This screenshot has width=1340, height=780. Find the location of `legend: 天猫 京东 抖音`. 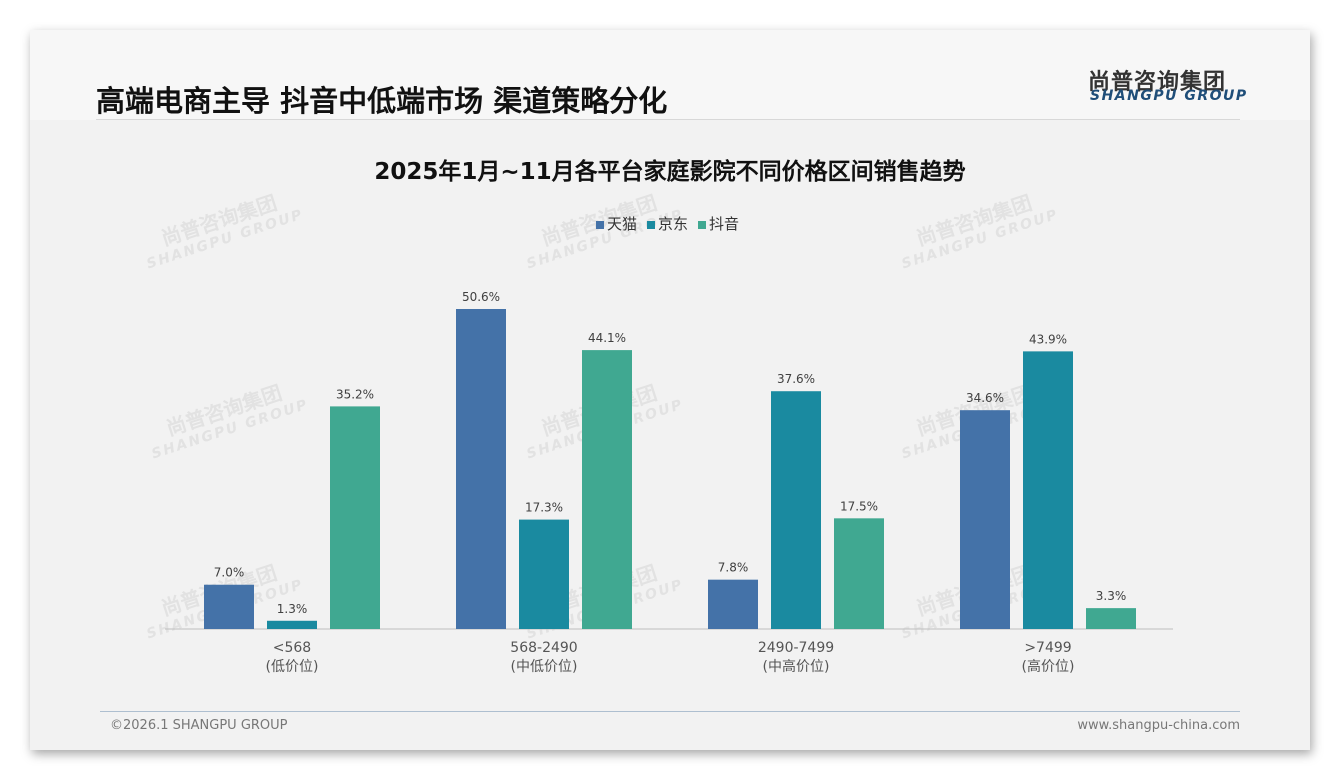

legend: 天猫 京东 抖音 is located at coordinates (667, 223).